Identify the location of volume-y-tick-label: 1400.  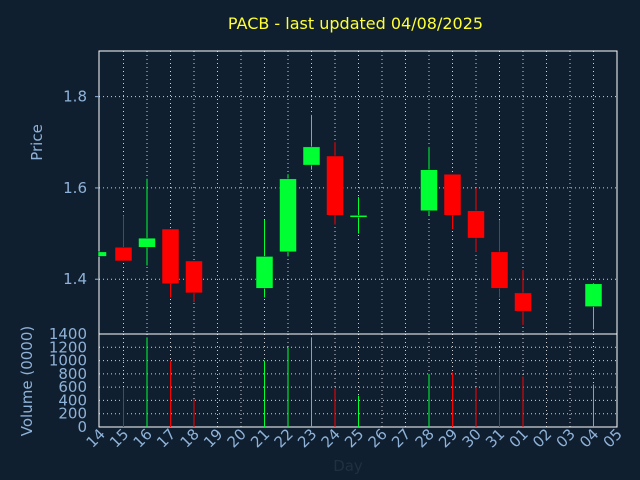
(68, 334).